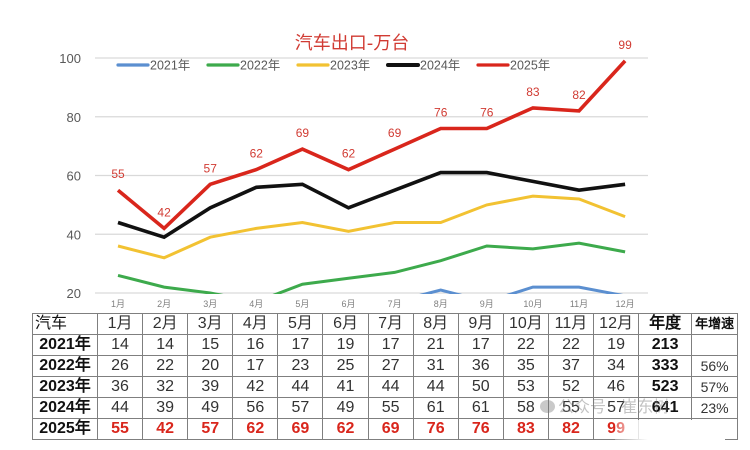 Image resolution: width=750 pixels, height=450 pixels. Describe the element at coordinates (211, 168) in the screenshot. I see `data-label: 57` at that location.